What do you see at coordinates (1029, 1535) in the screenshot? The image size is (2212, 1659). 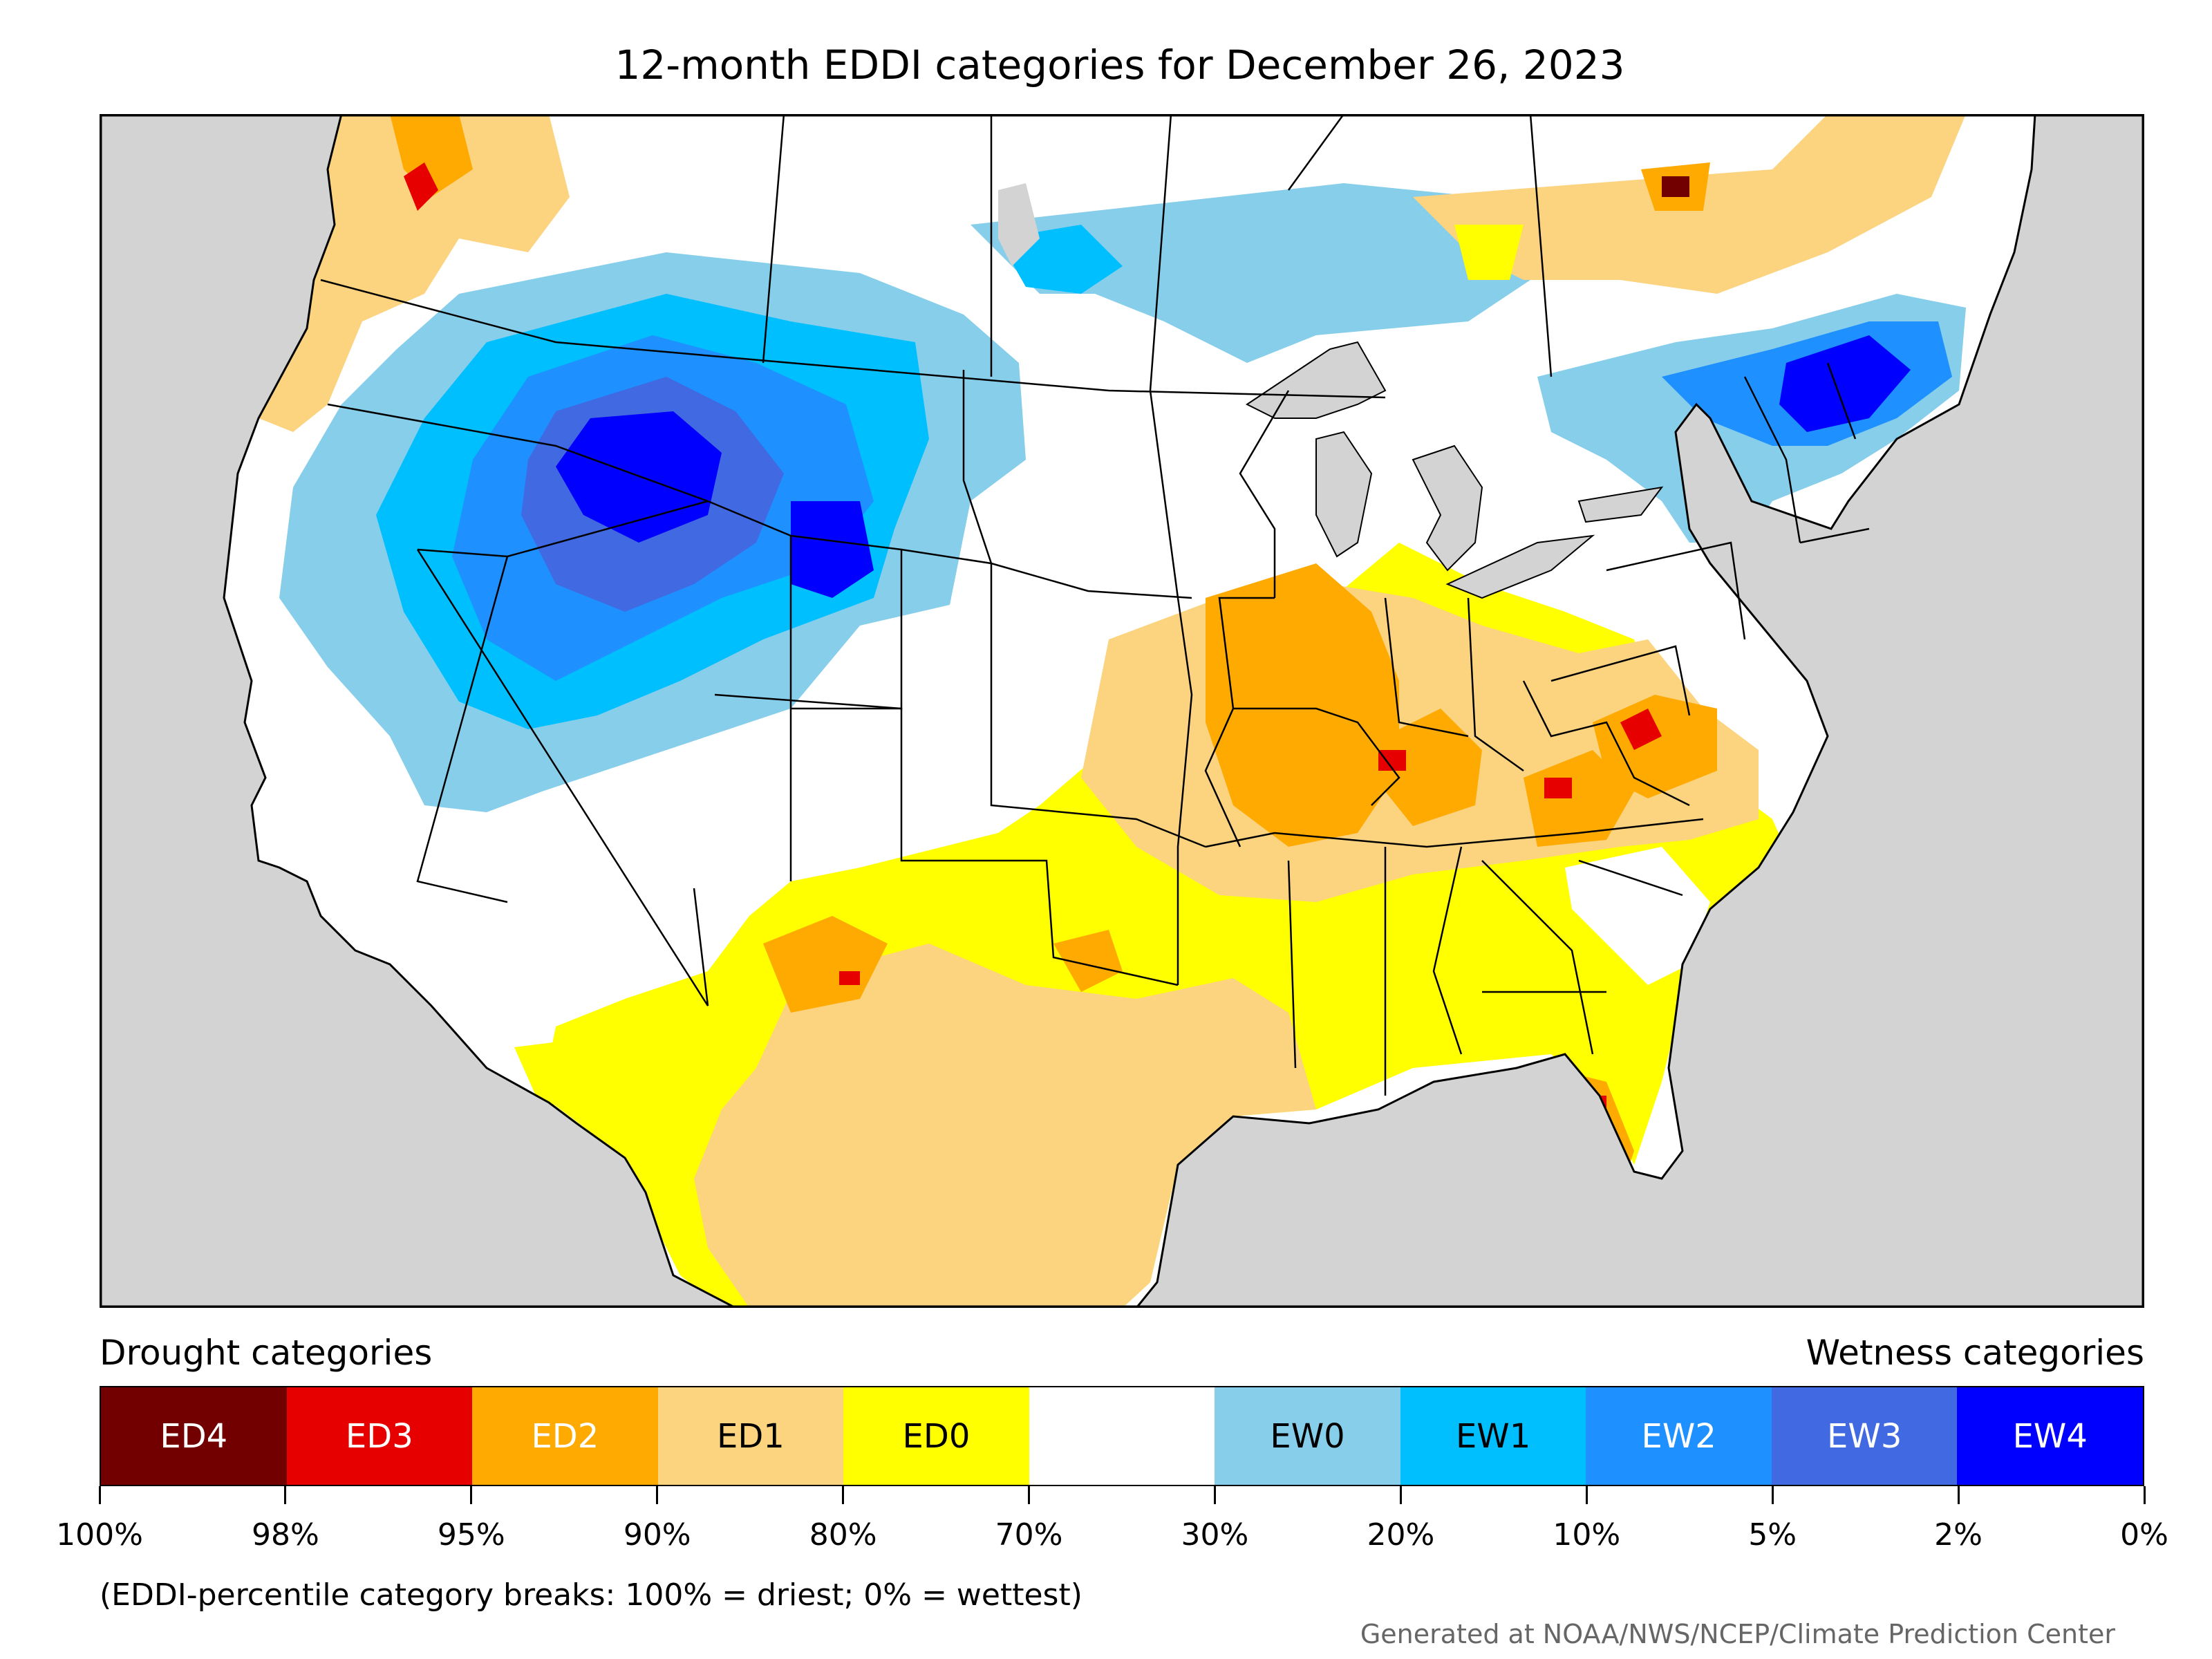 I see `colorbar-tick-label: 70%` at bounding box center [1029, 1535].